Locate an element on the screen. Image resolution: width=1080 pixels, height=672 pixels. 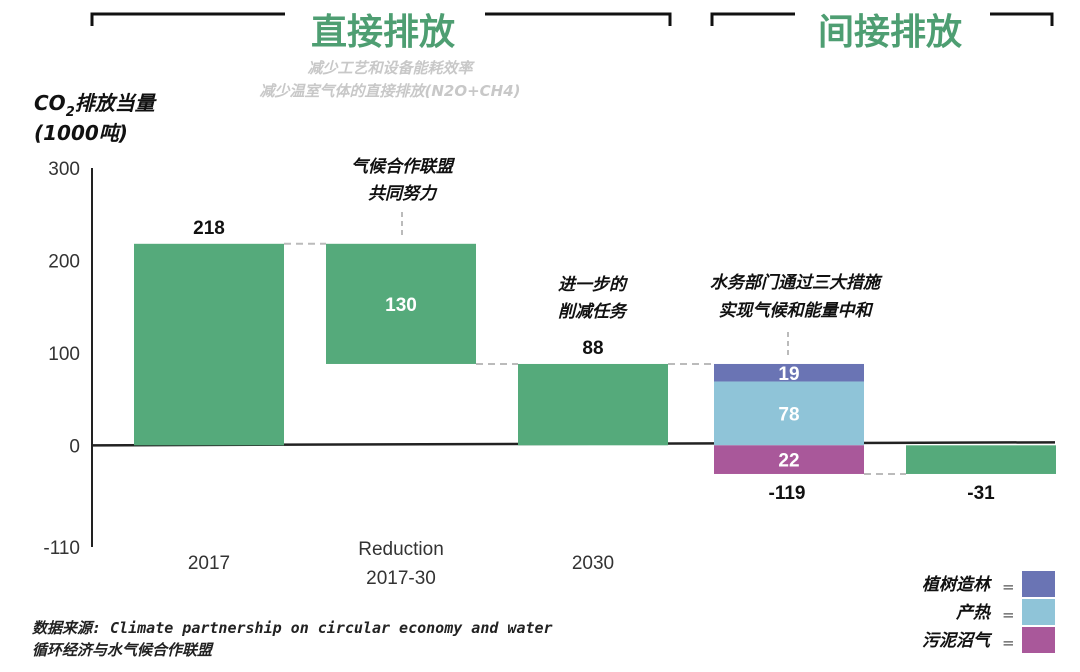
legend-label: 植树造林 is located at coordinates (957, 585).